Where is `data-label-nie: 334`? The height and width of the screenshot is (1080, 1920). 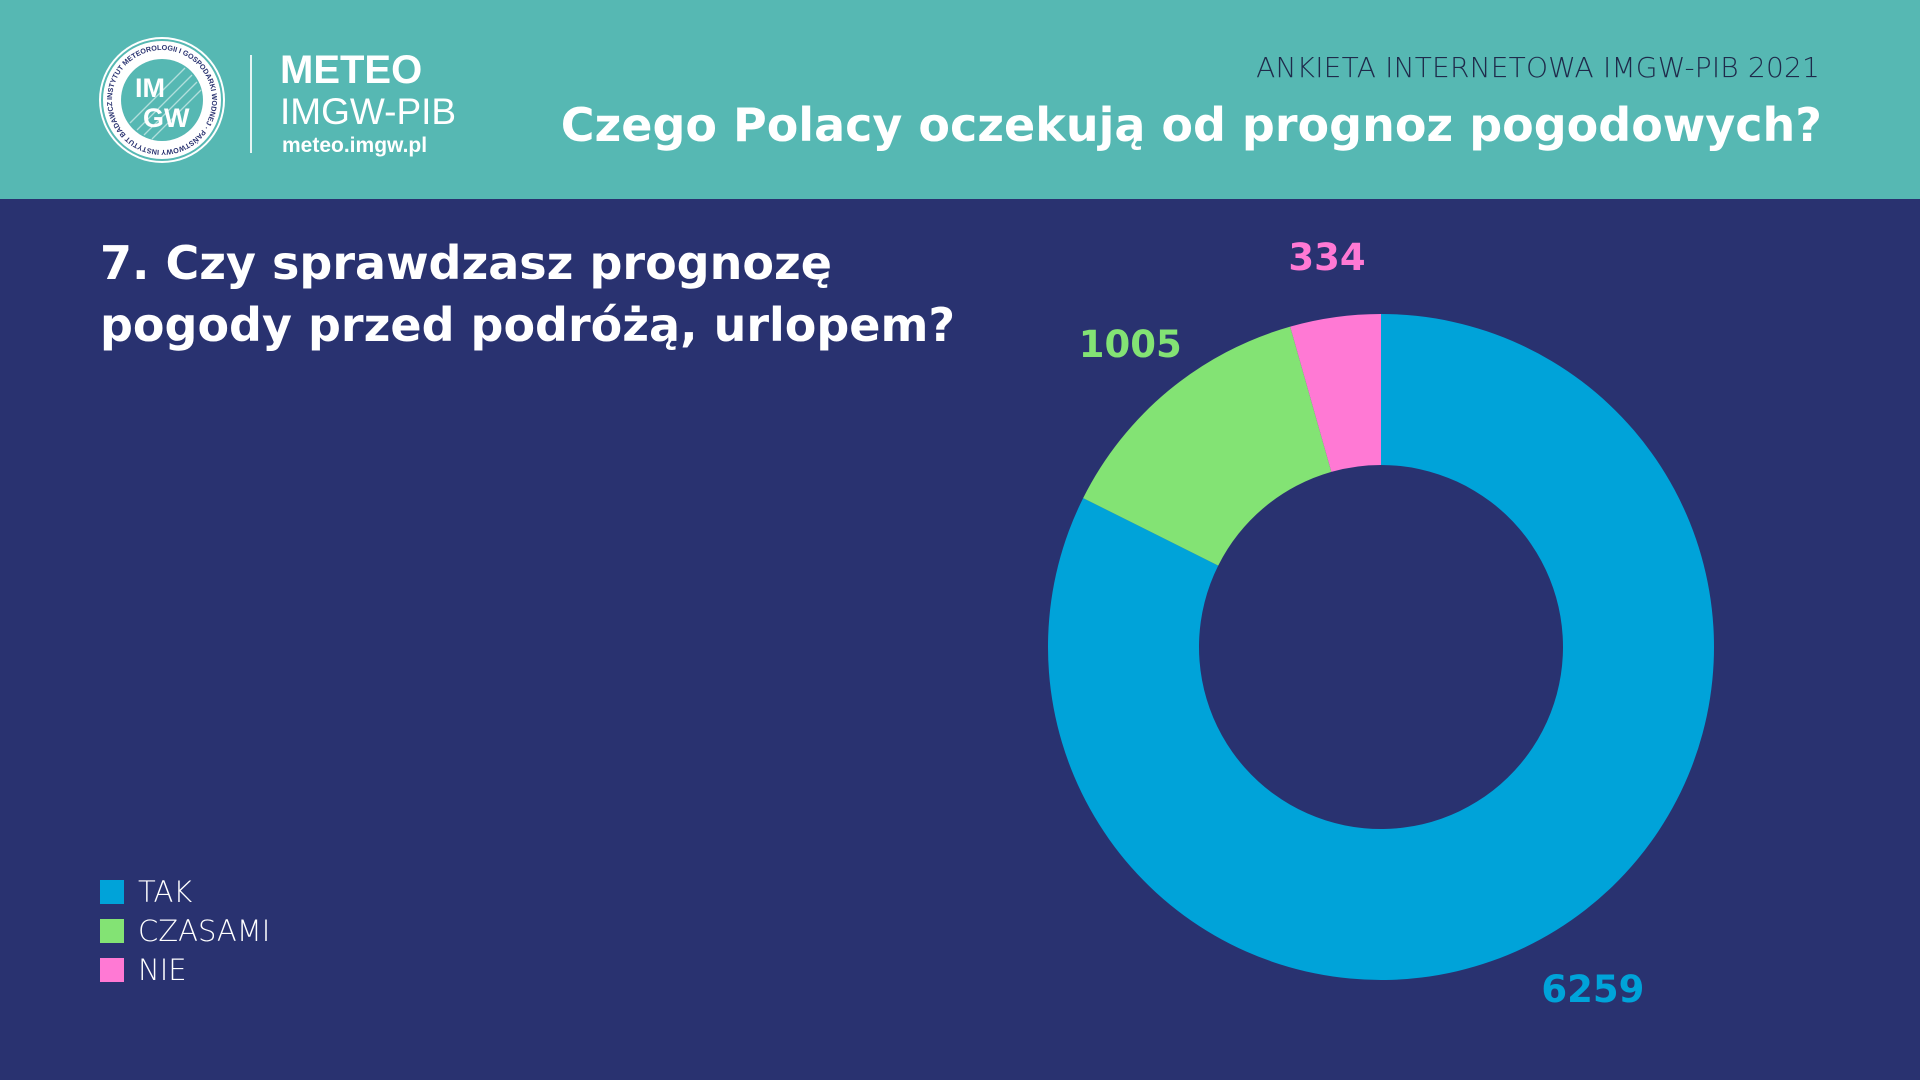
data-label-nie: 334 is located at coordinates (1327, 258).